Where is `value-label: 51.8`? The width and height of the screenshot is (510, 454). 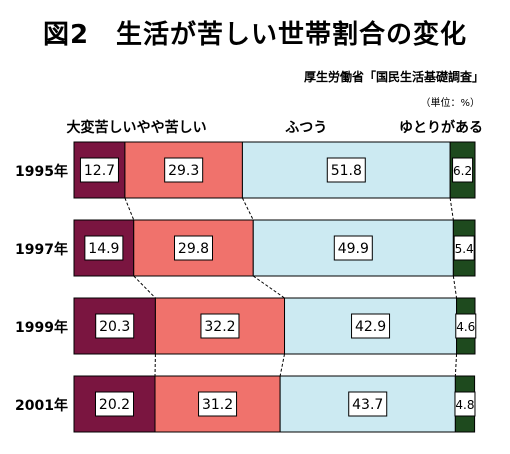
value-label: 51.8 is located at coordinates (346, 171).